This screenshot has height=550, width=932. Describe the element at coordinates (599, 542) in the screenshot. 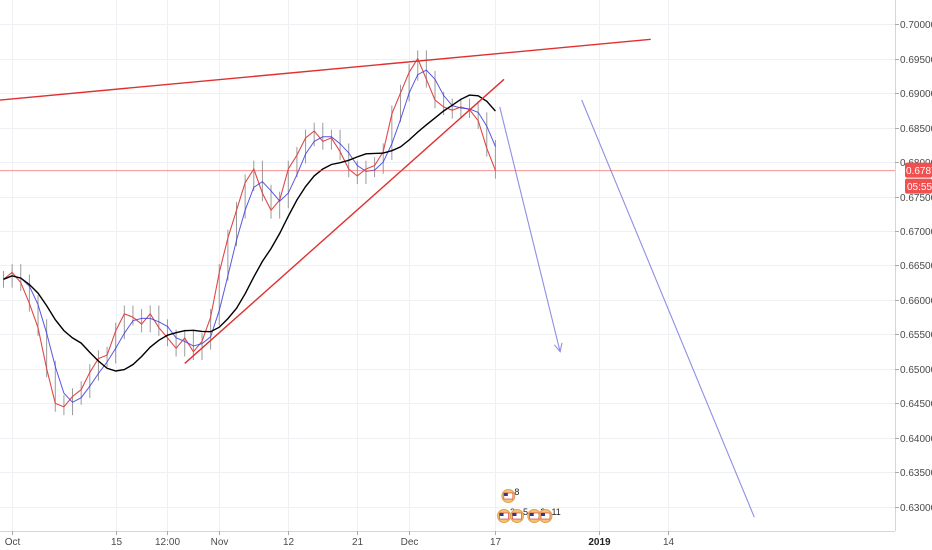

I see `x-tick-label: 2019` at that location.